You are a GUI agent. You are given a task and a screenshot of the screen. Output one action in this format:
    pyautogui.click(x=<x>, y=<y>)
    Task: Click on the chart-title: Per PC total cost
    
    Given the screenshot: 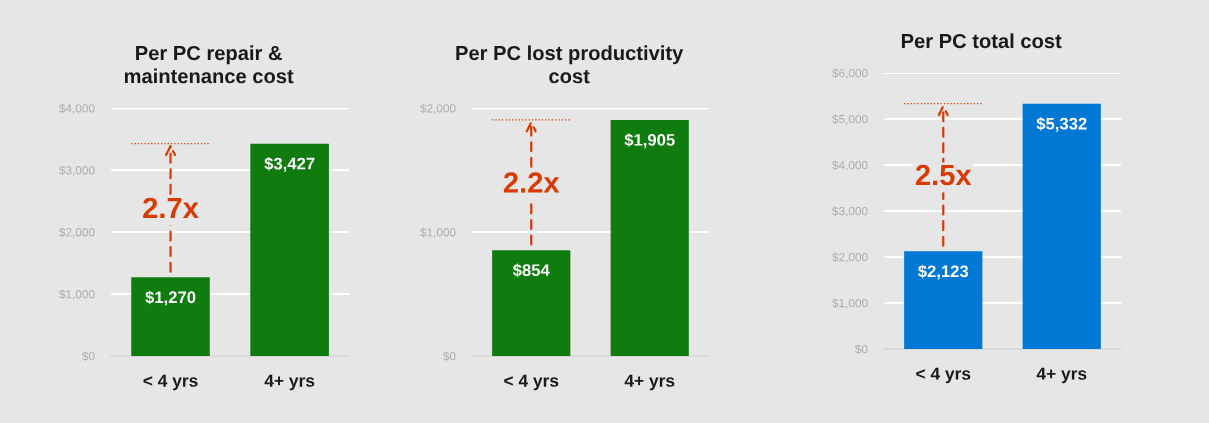 What is the action you would take?
    pyautogui.click(x=981, y=41)
    